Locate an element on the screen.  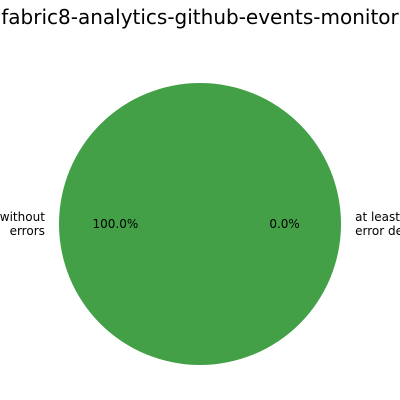
pie-category-label: at least error de is located at coordinates (377, 224).